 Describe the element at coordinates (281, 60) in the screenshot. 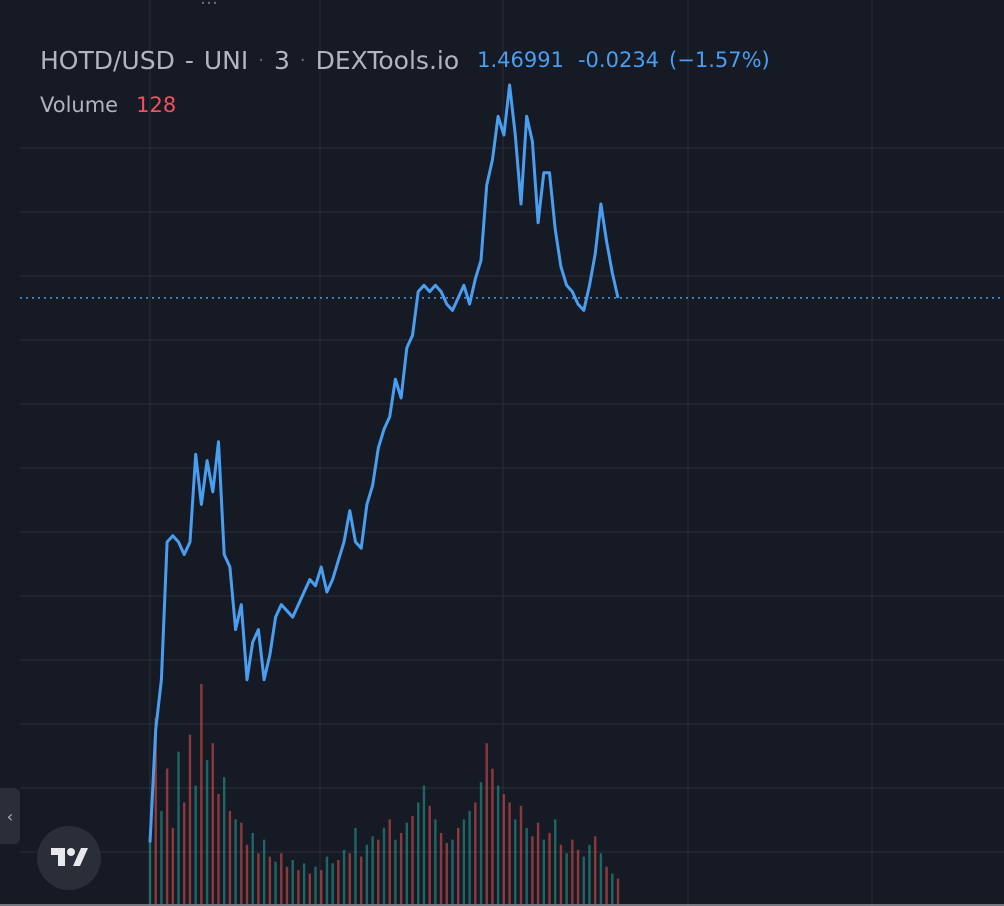

I see `interval-label: 3` at that location.